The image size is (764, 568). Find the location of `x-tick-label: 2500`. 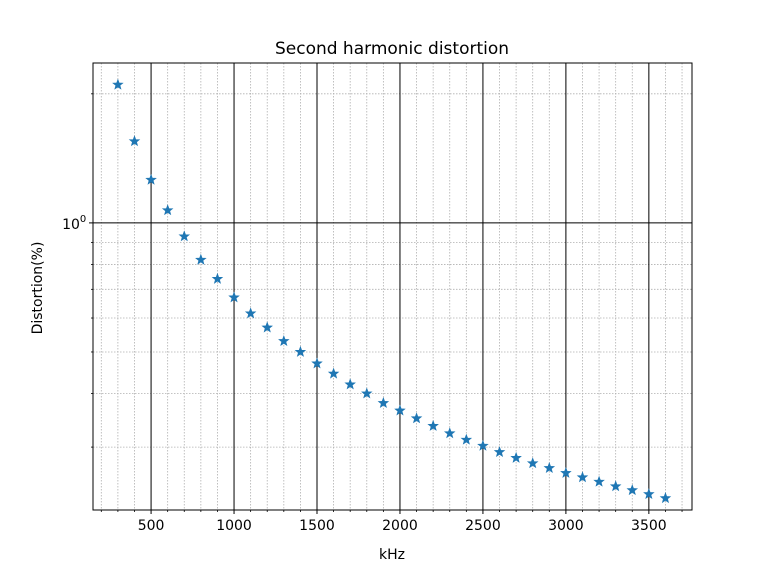

x-tick-label: 2500 is located at coordinates (483, 526).